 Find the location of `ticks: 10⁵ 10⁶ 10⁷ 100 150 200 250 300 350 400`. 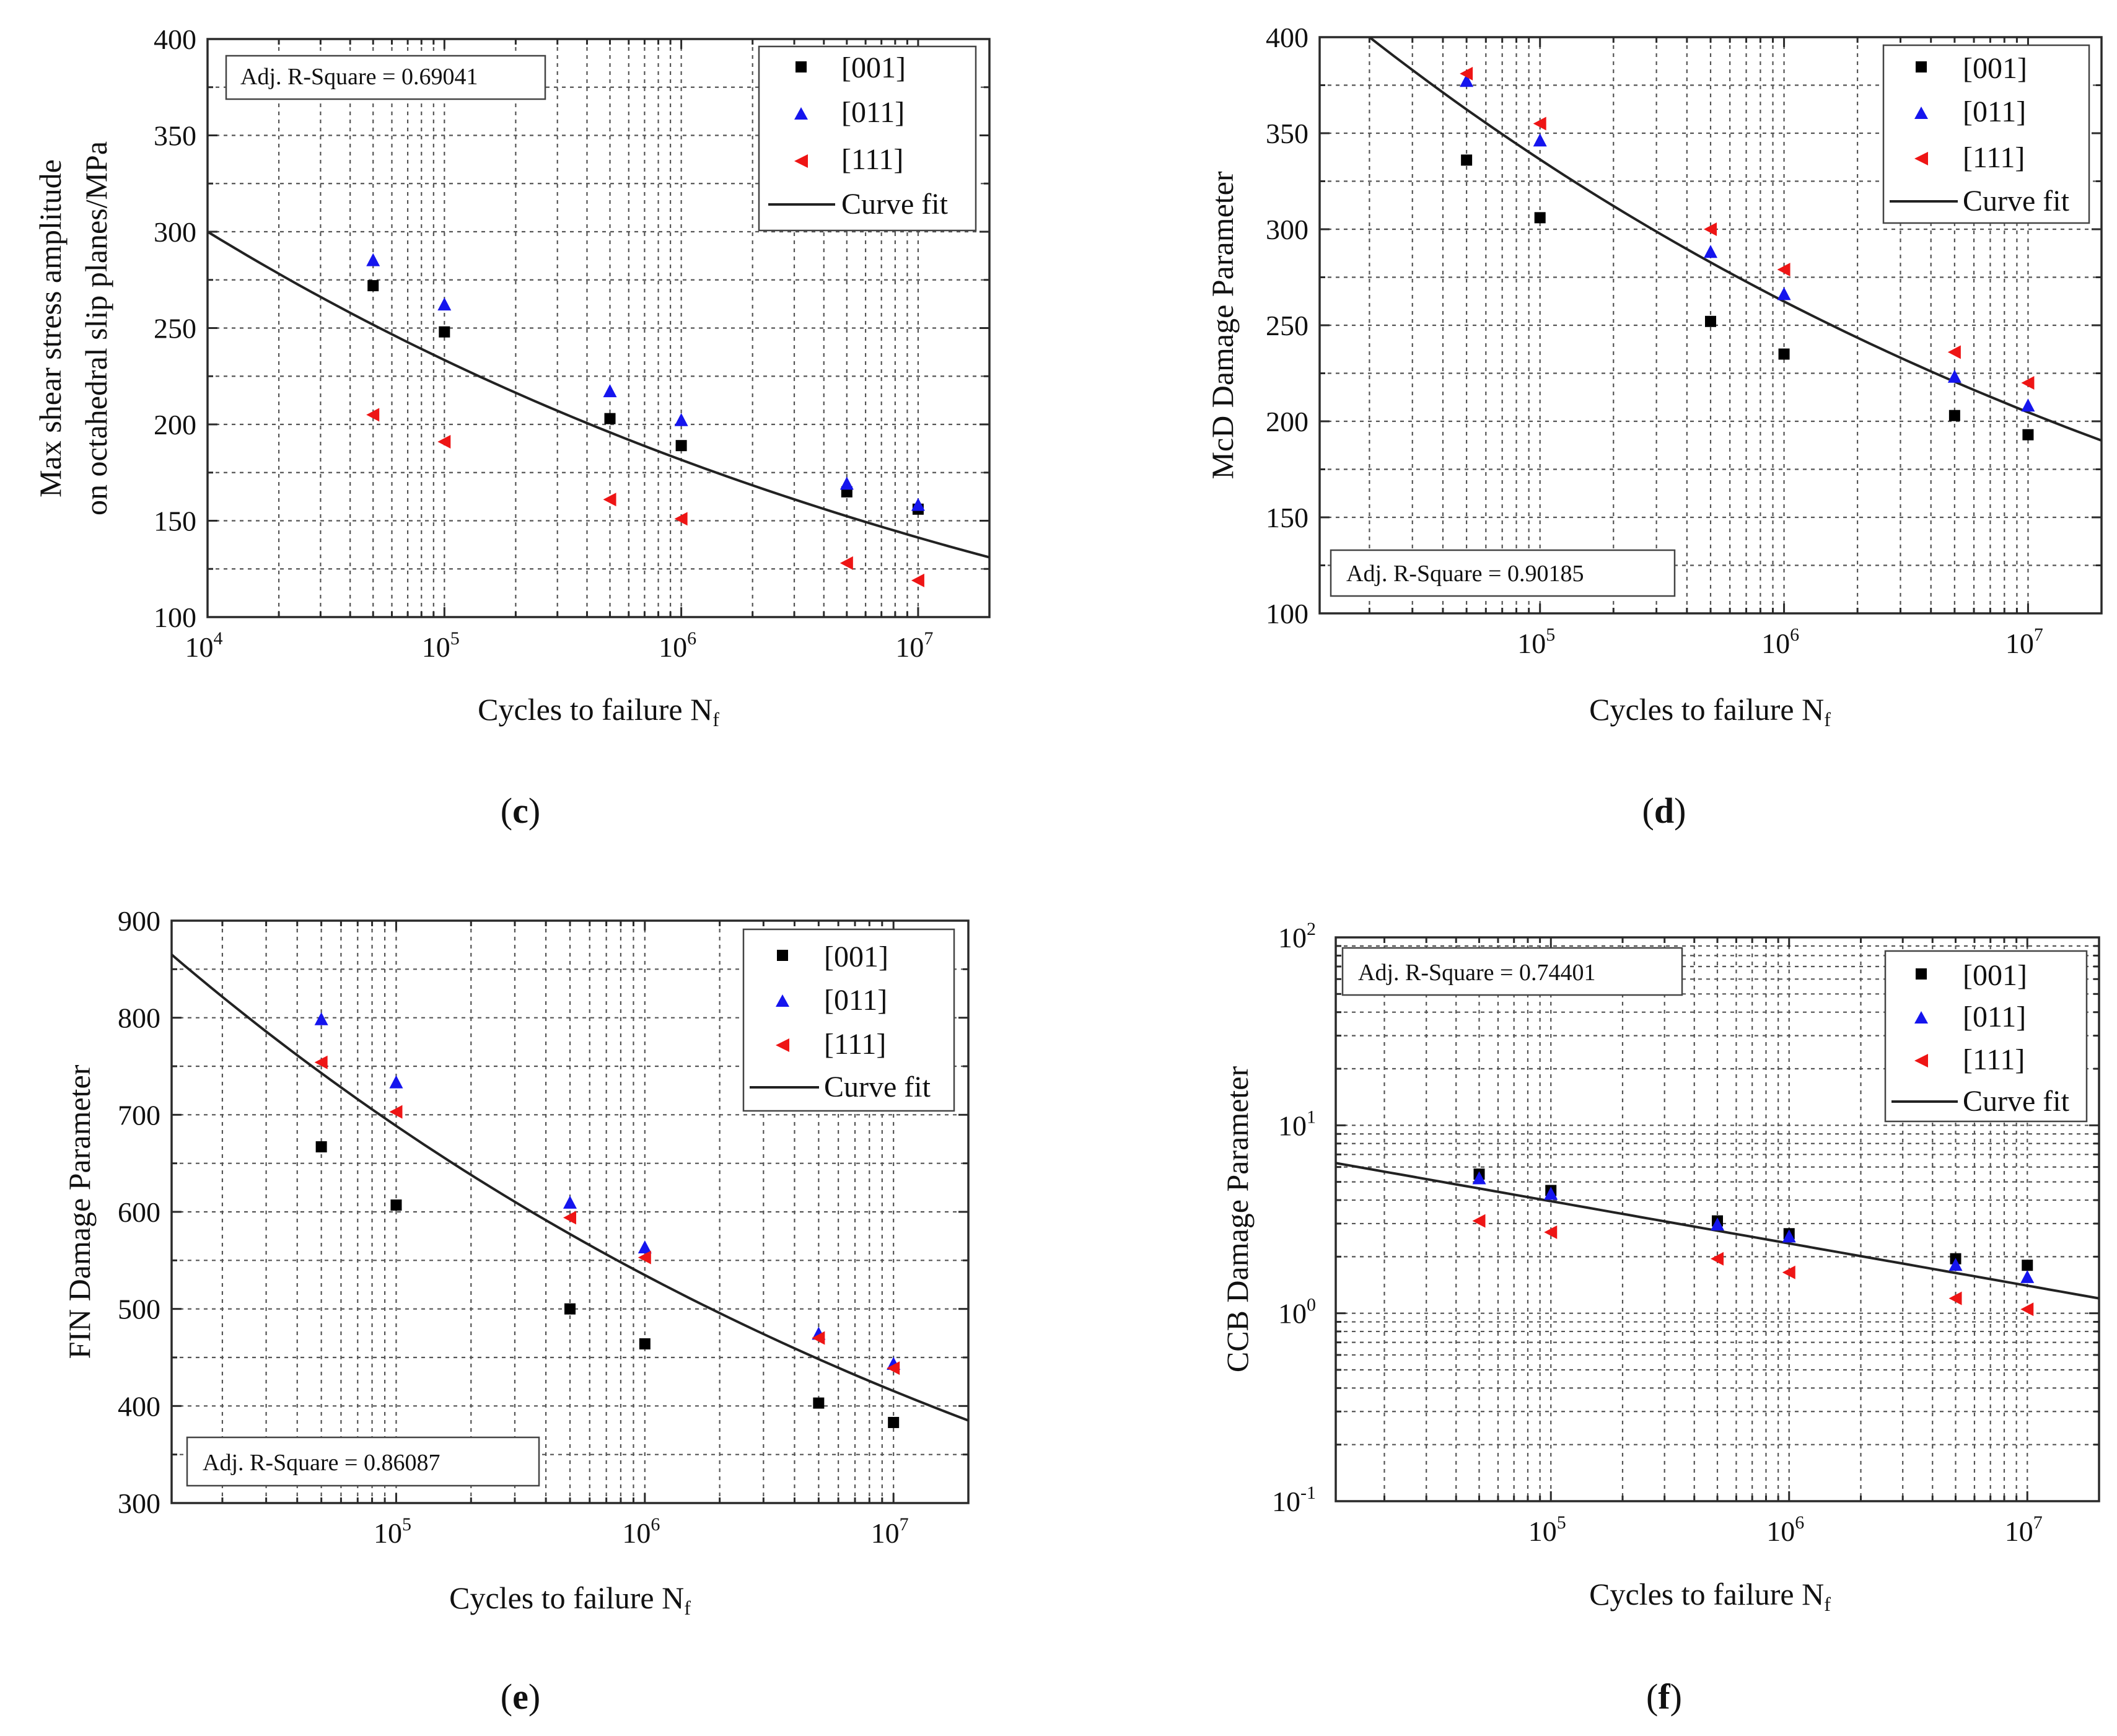

ticks: 10⁵ 10⁶ 10⁷ 100 150 200 250 300 350 400 is located at coordinates (1684, 340).